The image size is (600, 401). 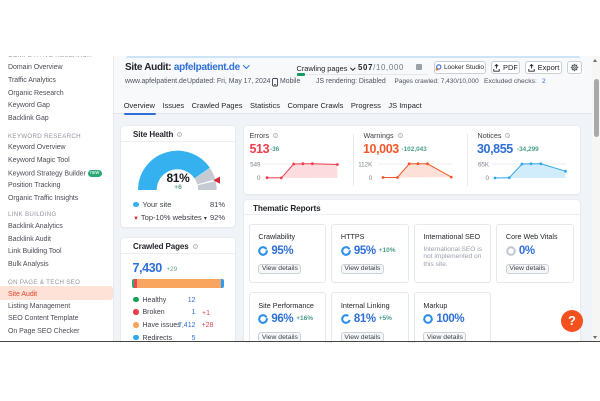 I want to click on svg-text: 549, so click(x=255, y=165).